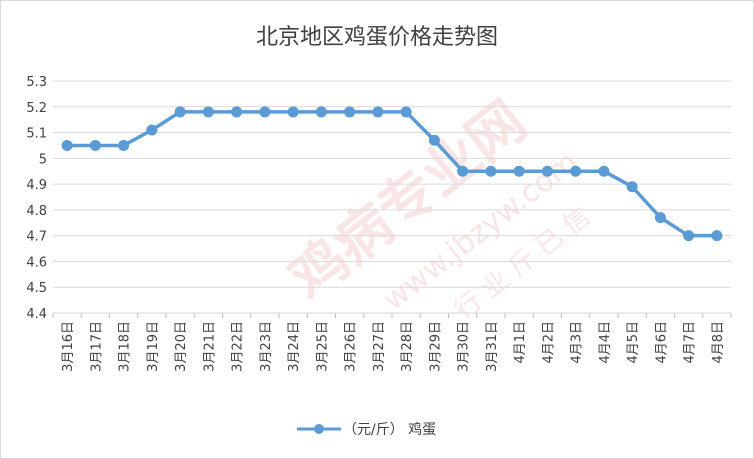  What do you see at coordinates (294, 346) in the screenshot?
I see `x-tick-label: 3月24日` at bounding box center [294, 346].